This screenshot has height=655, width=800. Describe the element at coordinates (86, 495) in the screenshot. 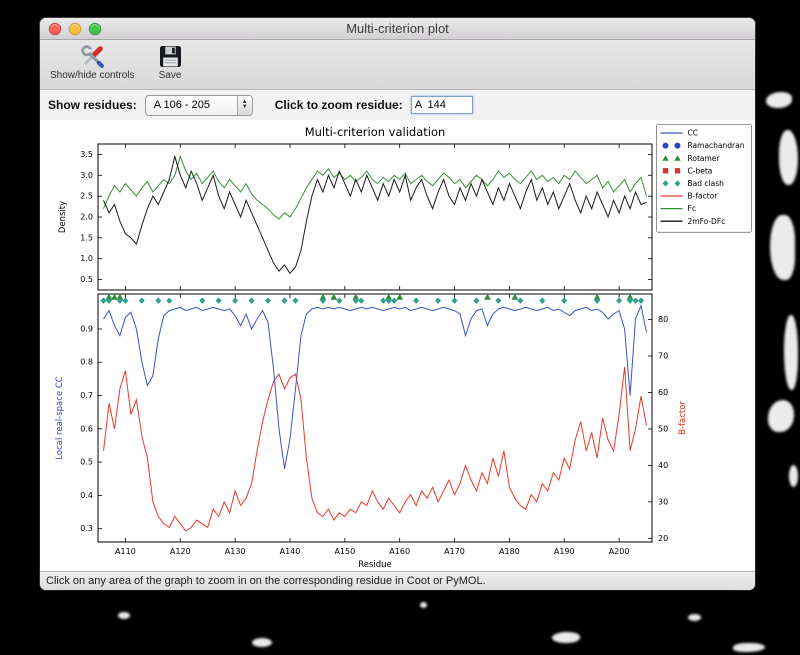

I see `svg-text: 0.4` at that location.